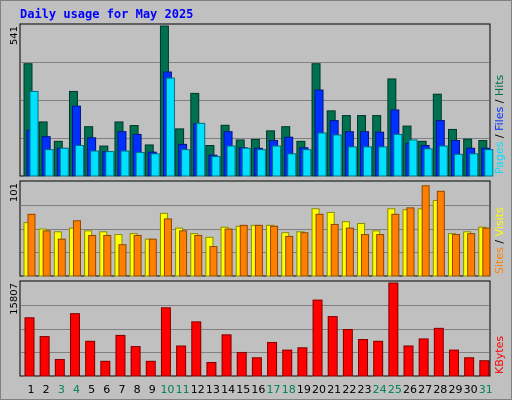 Image resolution: width=512 pixels, height=400 pixels. I want to click on x-tick-day-22: 22, so click(349, 389).